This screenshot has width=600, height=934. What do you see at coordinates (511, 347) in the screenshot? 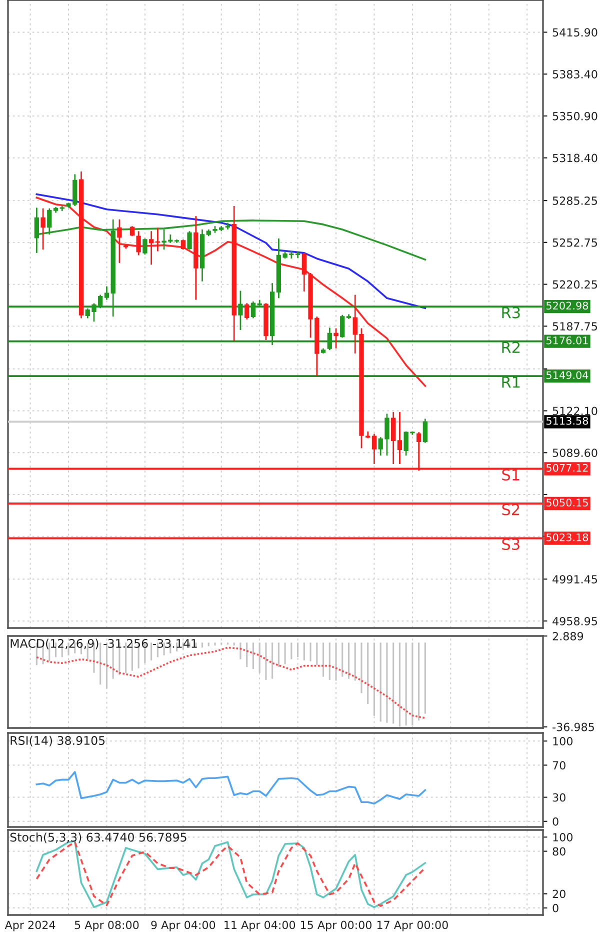
I see `annotation: R2` at bounding box center [511, 347].